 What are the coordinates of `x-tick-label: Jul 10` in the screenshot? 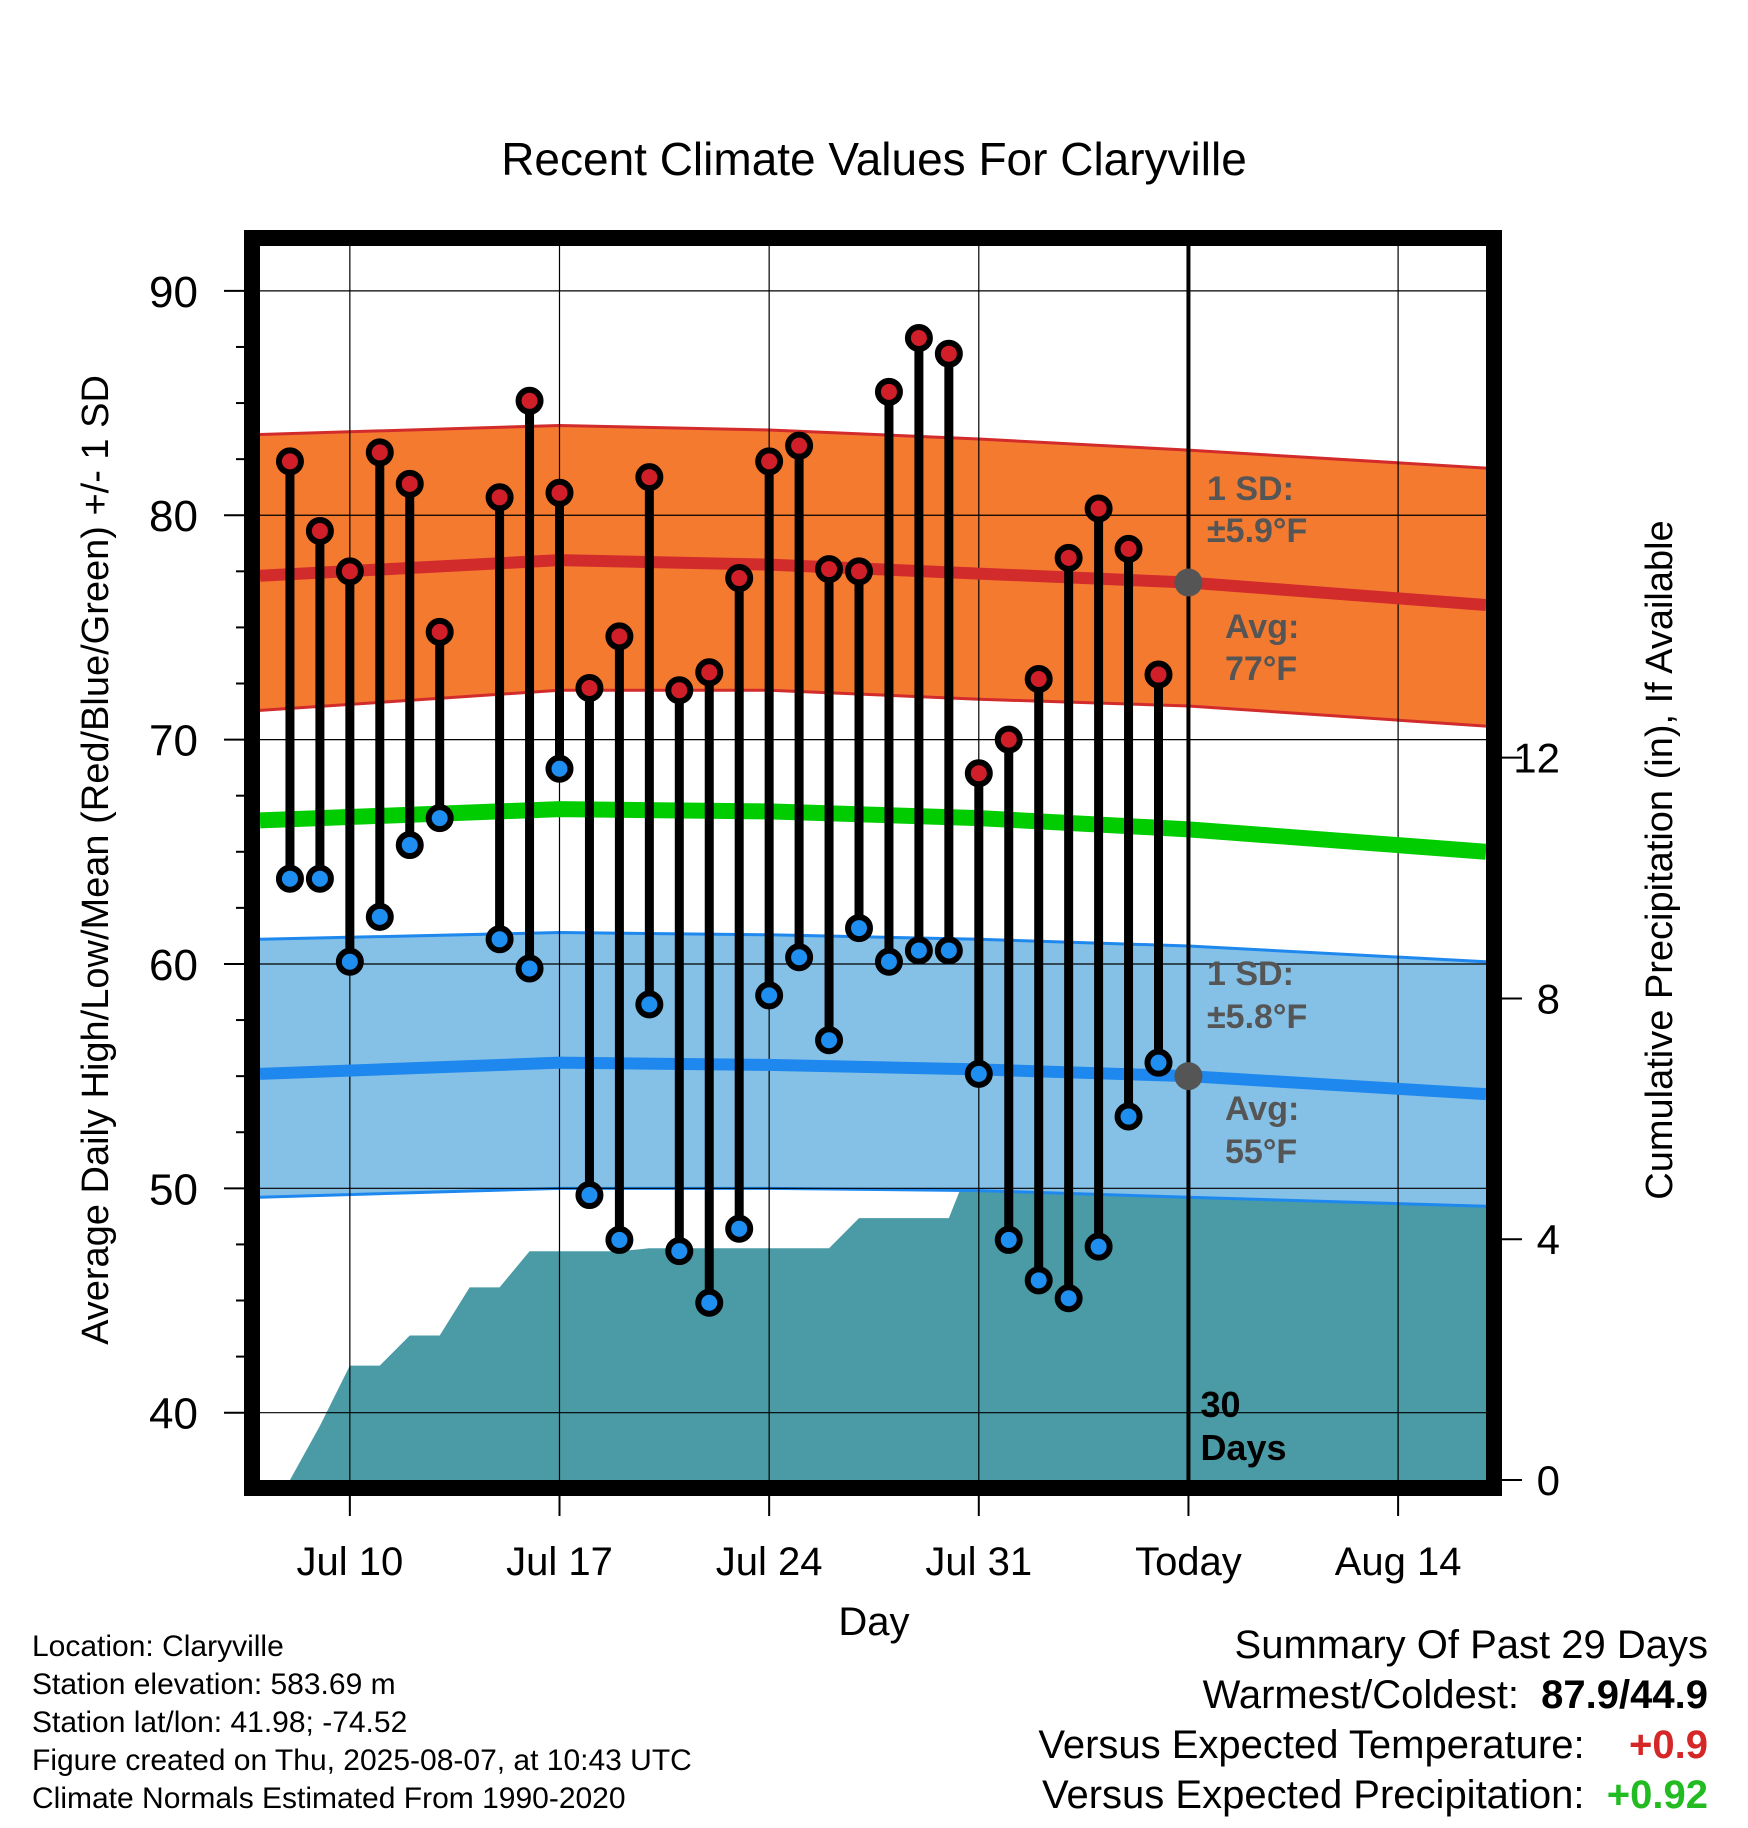 It's located at (349, 1562).